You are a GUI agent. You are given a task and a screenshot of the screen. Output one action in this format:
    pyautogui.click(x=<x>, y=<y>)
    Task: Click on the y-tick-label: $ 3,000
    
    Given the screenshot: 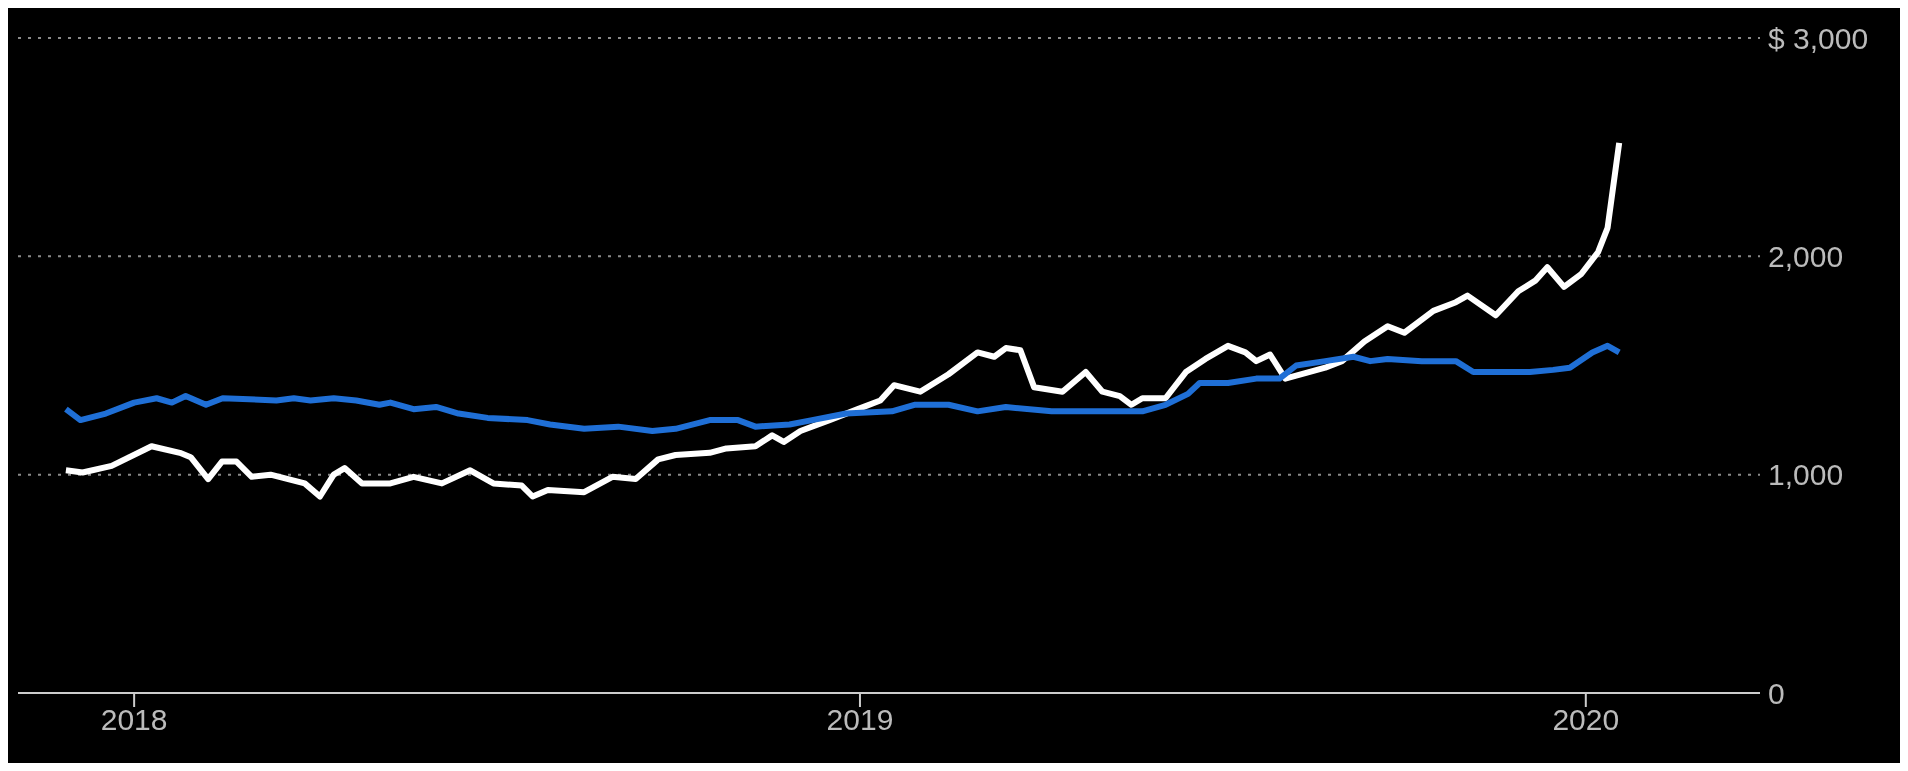 What is the action you would take?
    pyautogui.click(x=1818, y=38)
    